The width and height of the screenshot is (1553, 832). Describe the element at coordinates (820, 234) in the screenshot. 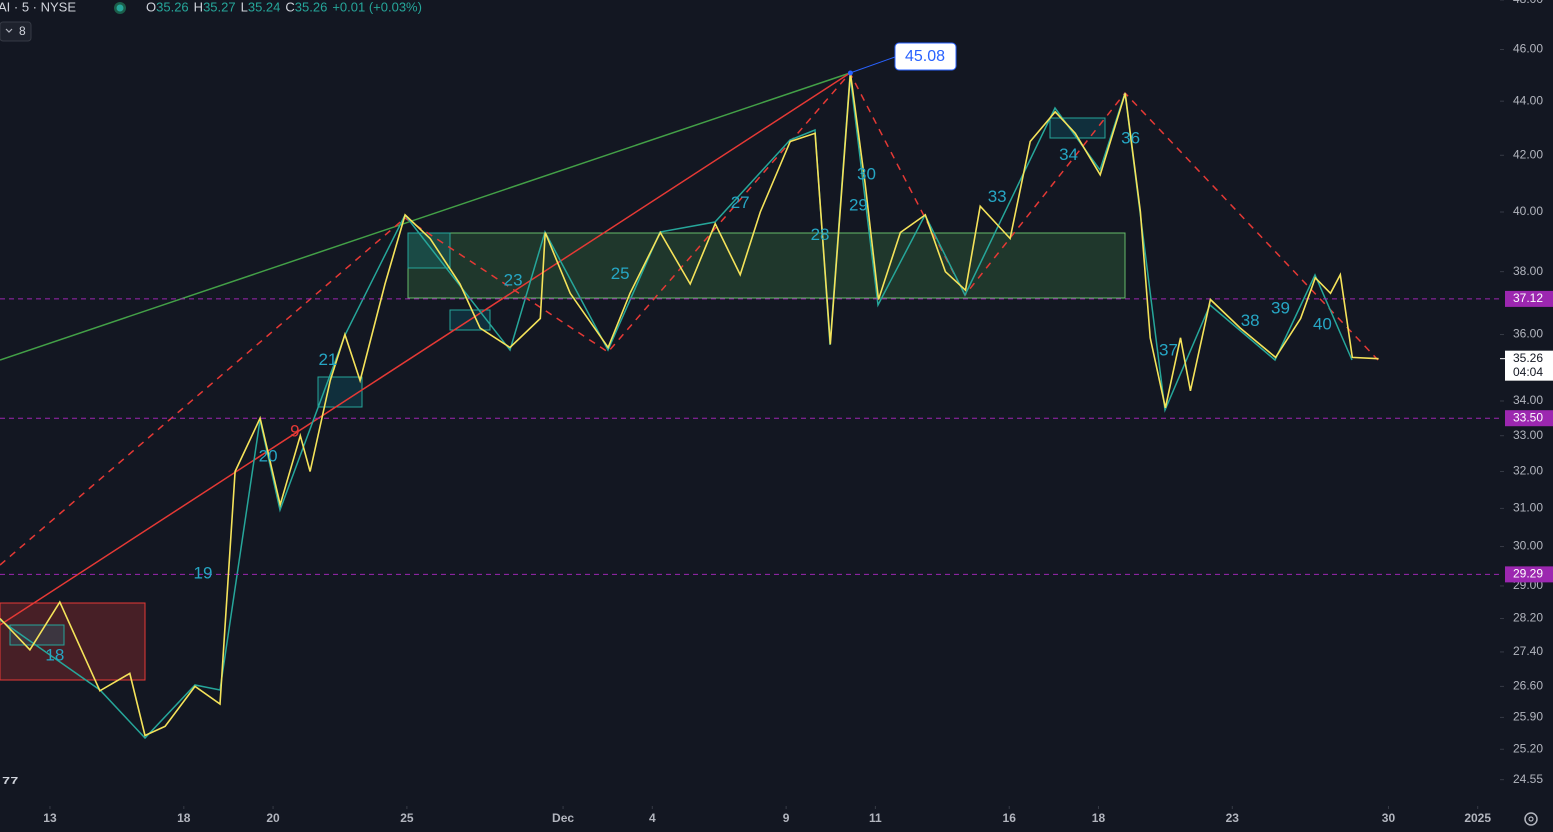

I see `wave-label: 28` at that location.